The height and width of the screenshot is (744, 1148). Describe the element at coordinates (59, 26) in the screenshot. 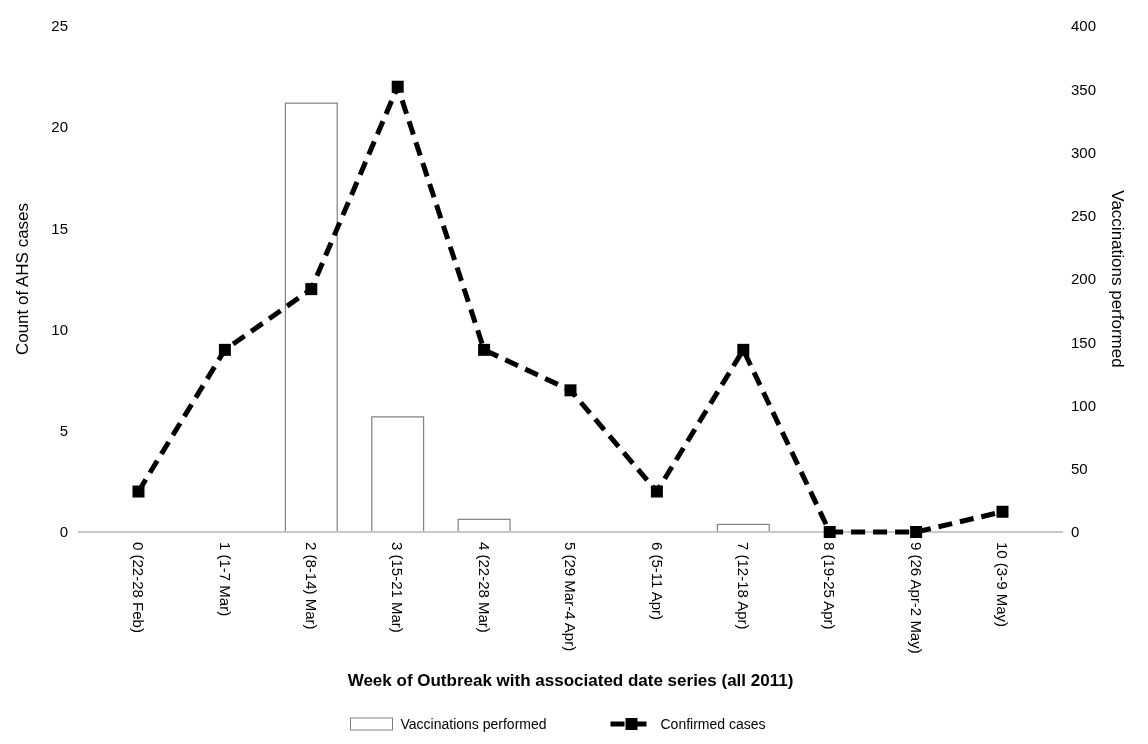

I see `y-tick-label: 25` at that location.